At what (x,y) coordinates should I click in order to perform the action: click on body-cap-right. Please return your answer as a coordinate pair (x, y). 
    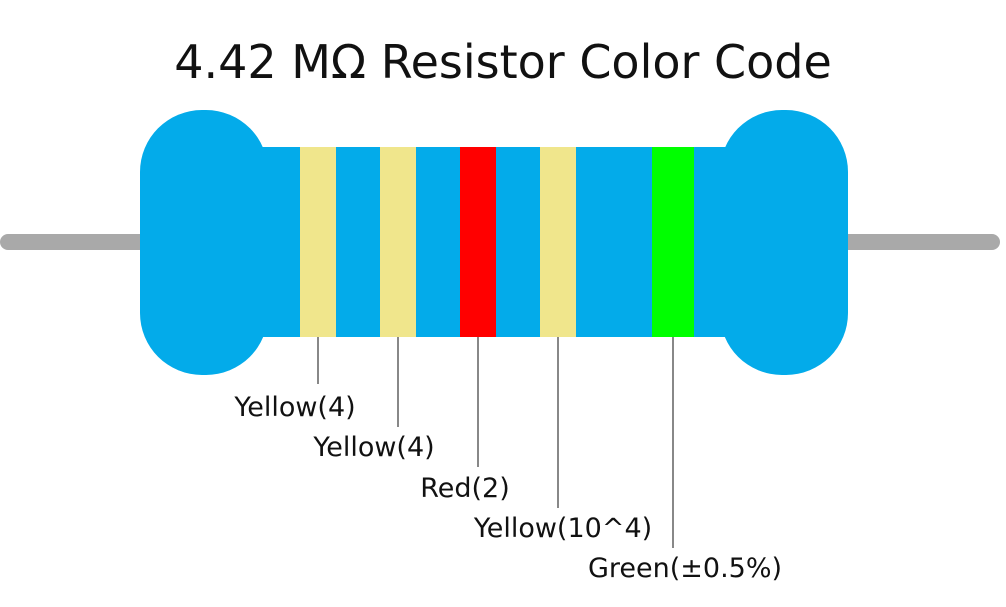
    Looking at the image, I should click on (784, 242).